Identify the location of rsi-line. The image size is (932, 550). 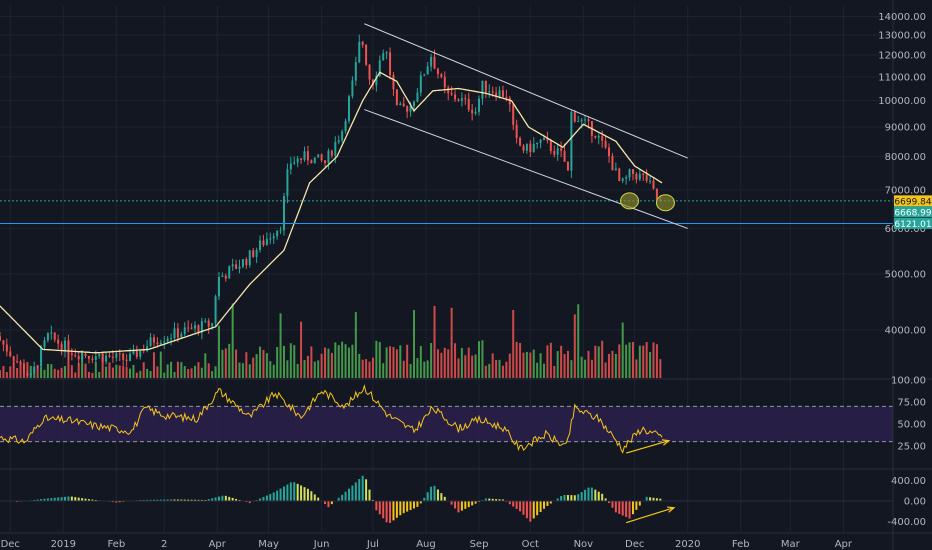
(331, 418).